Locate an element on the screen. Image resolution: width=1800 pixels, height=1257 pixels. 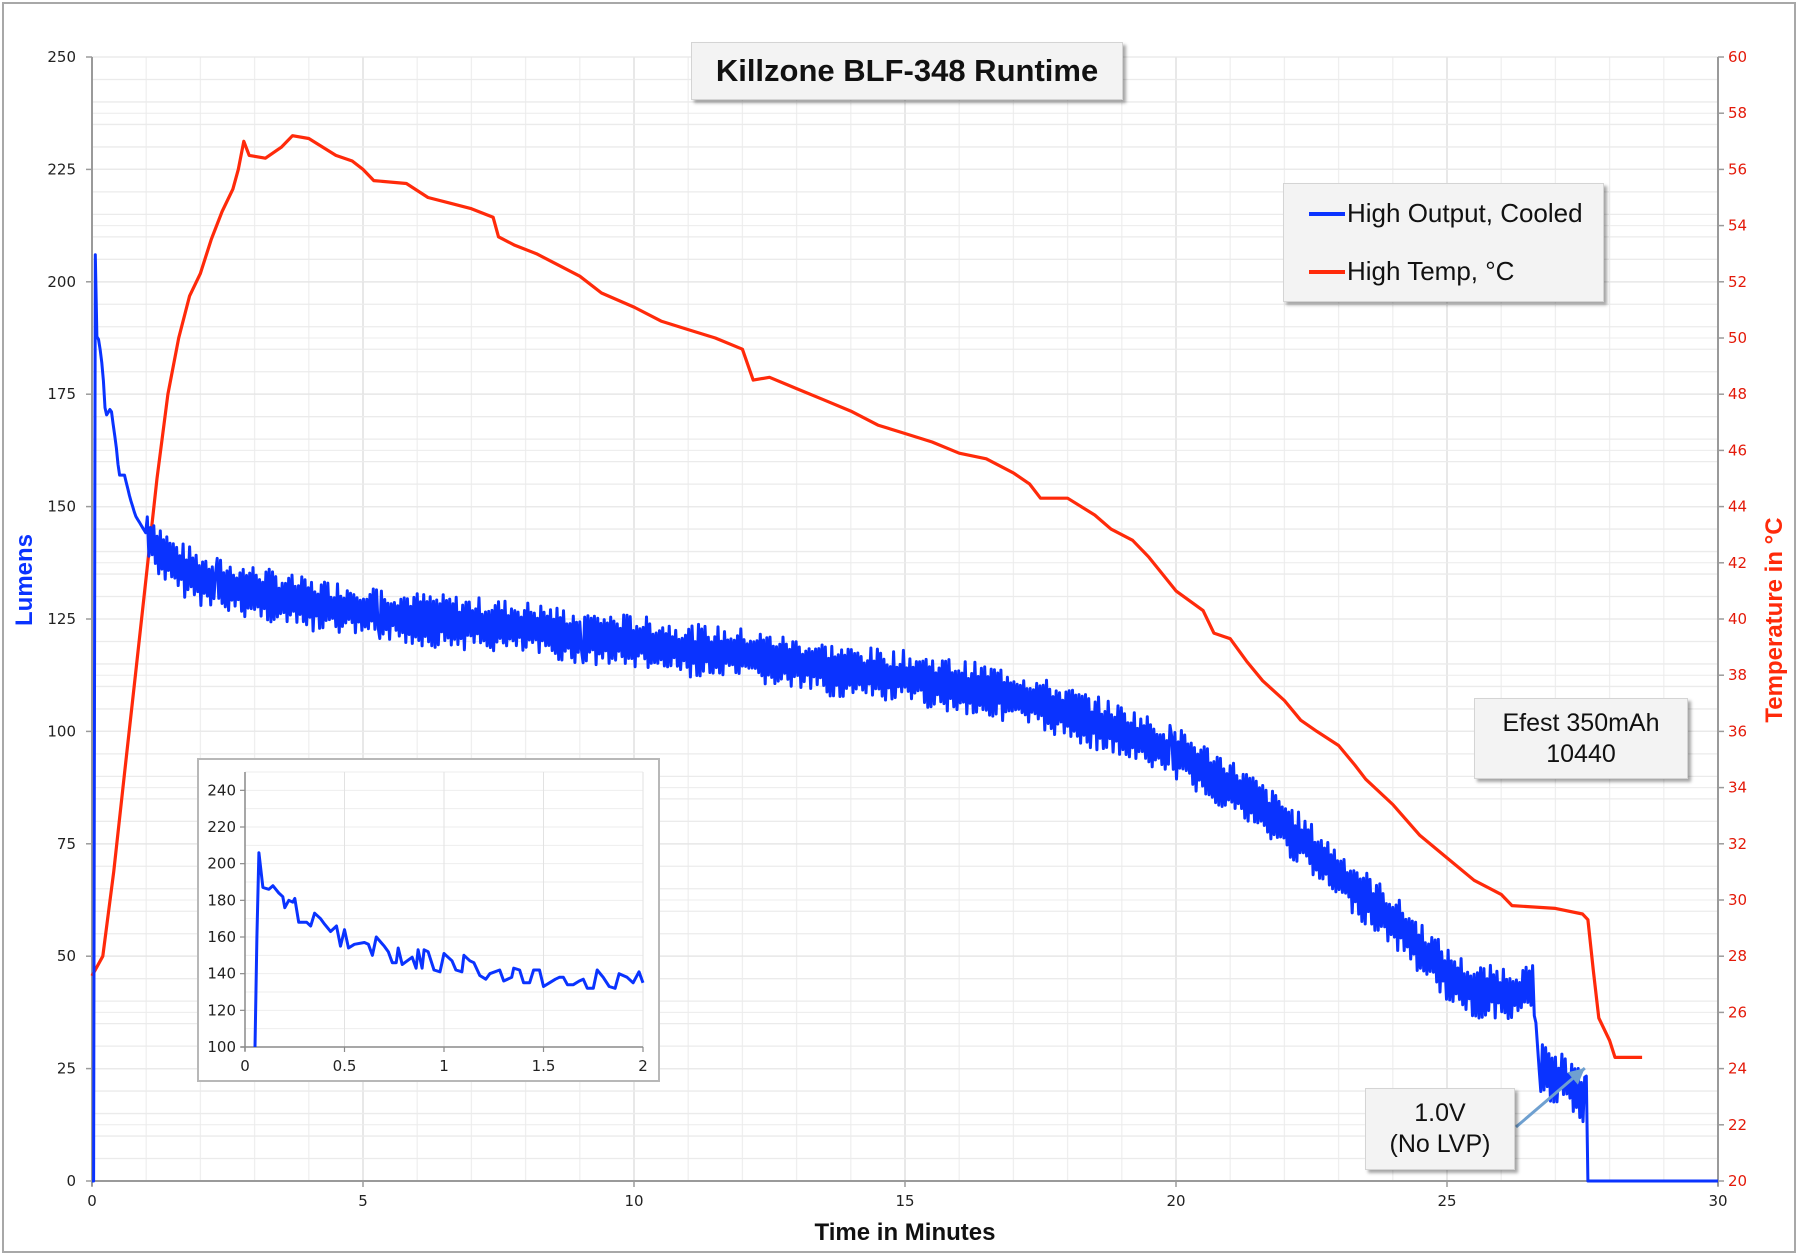
y2-tick-label: 26 is located at coordinates (1737, 1012).